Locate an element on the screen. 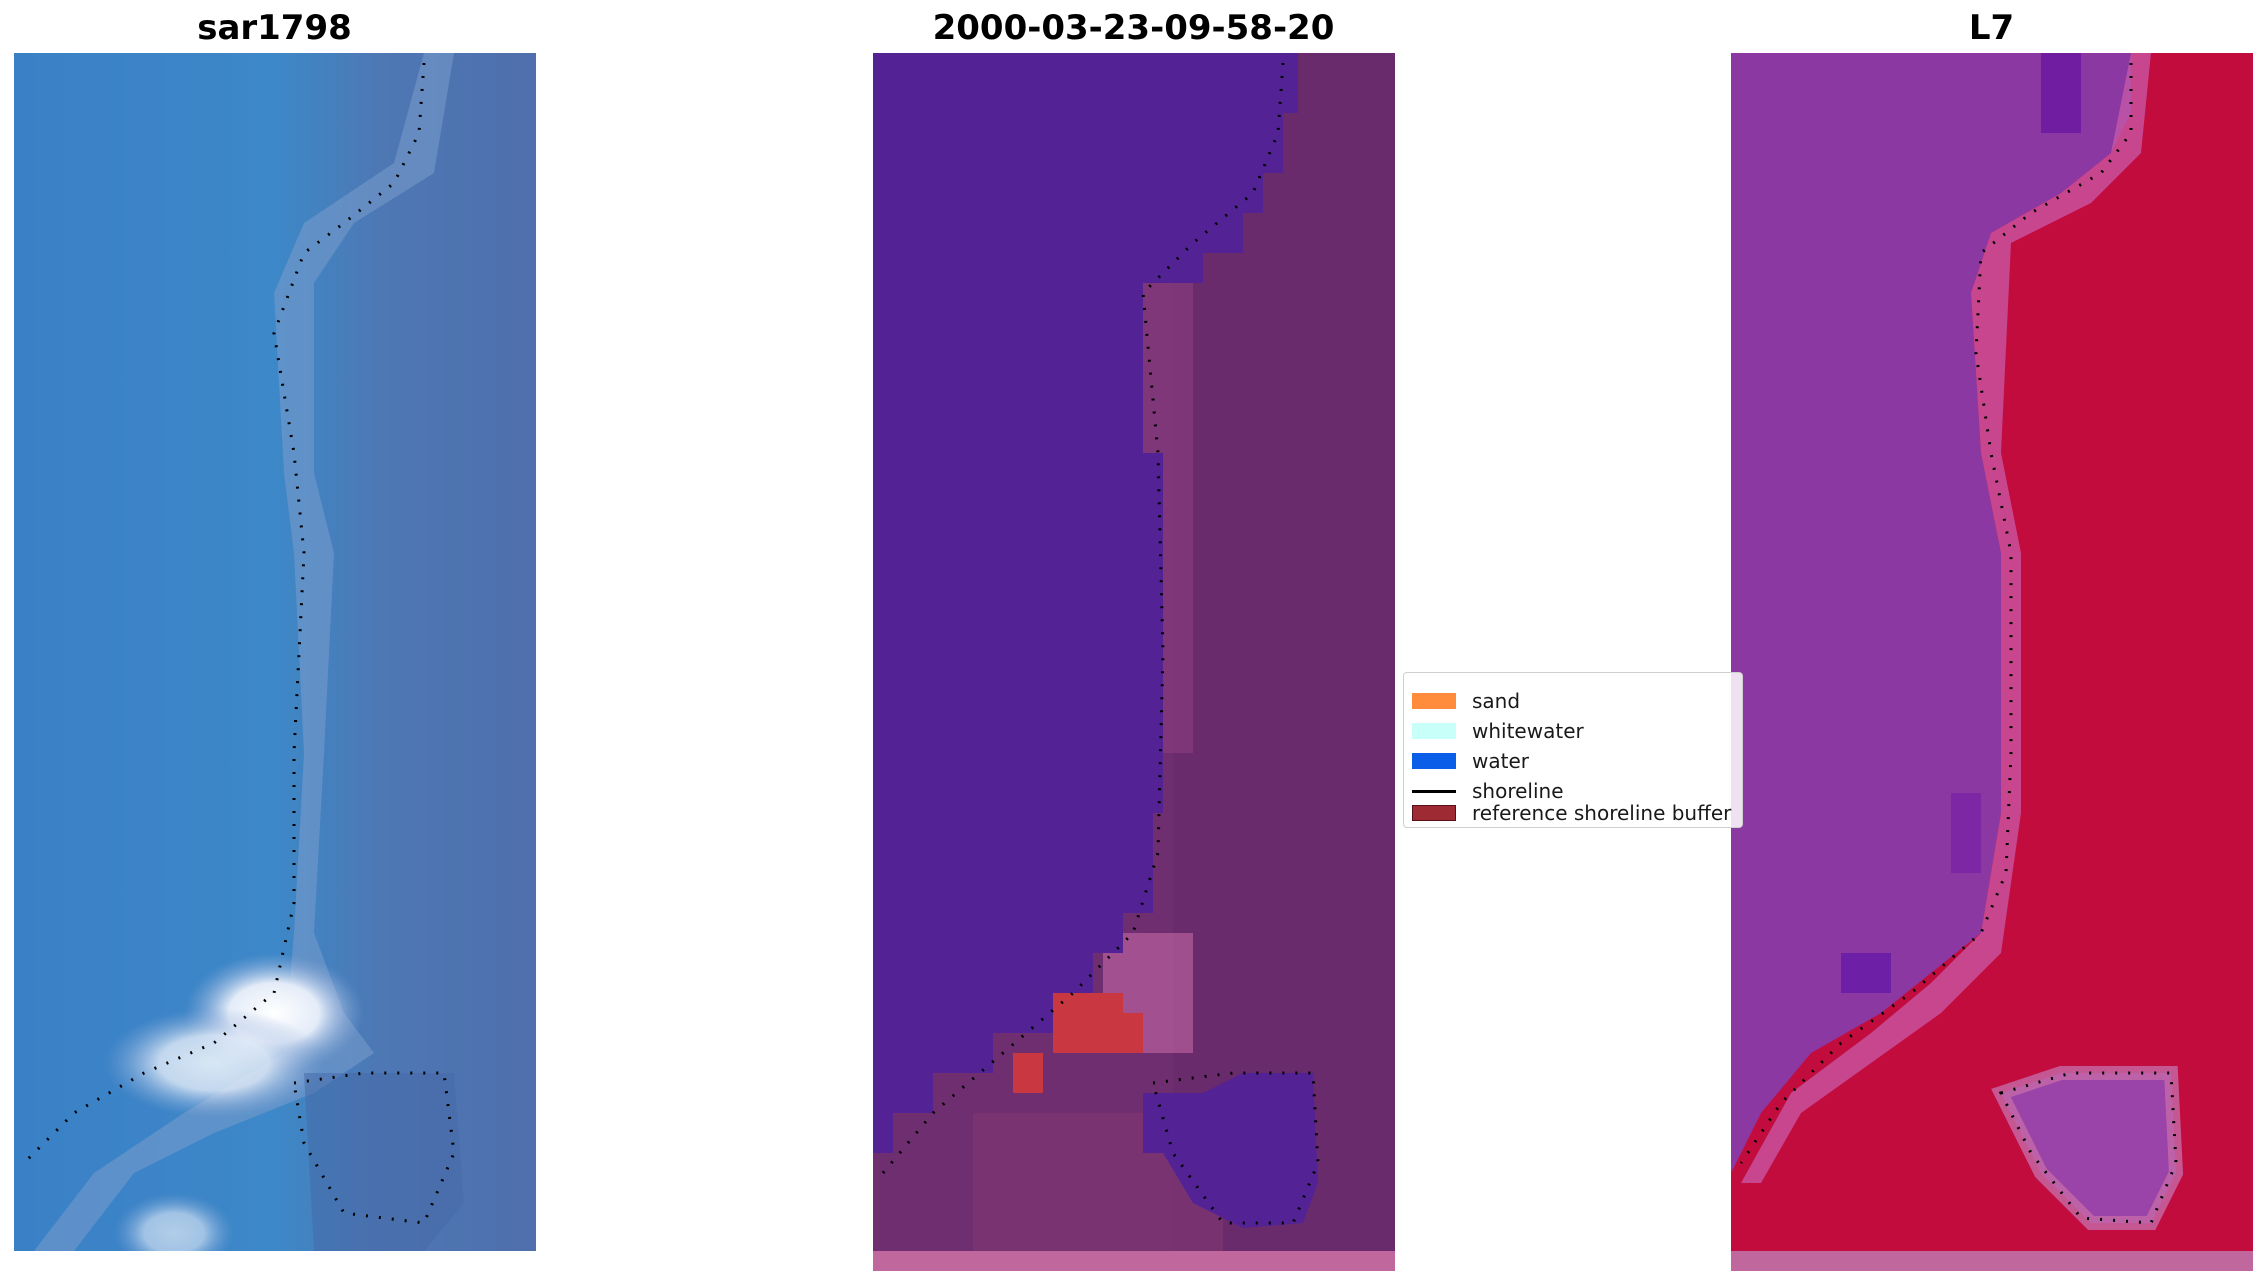 This screenshot has height=1283, width=2266. legend-swatch-whitewater is located at coordinates (1434, 731).